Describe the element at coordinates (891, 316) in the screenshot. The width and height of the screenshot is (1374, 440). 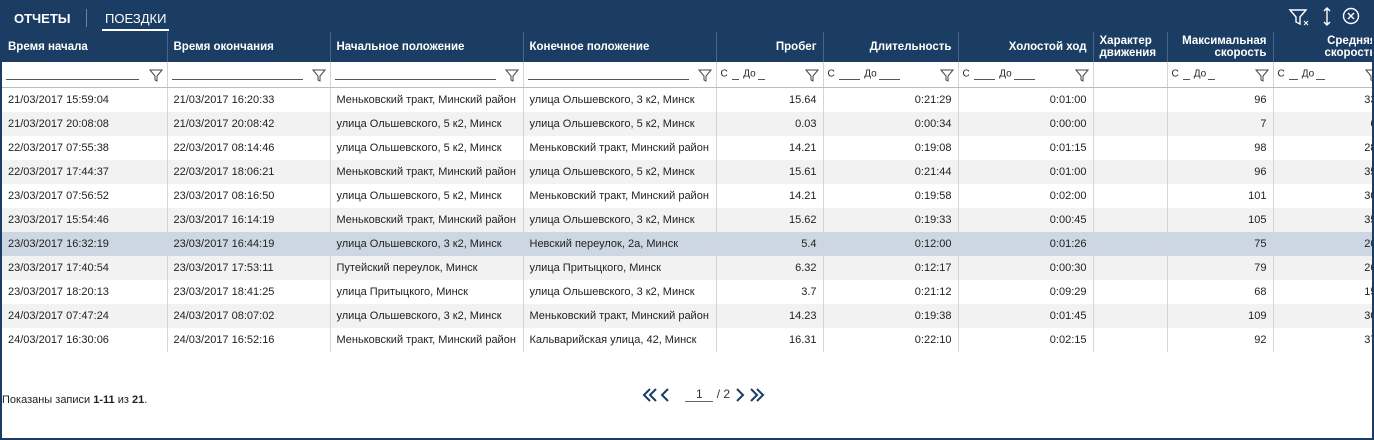
I see `table-cell: 0:19:38` at that location.